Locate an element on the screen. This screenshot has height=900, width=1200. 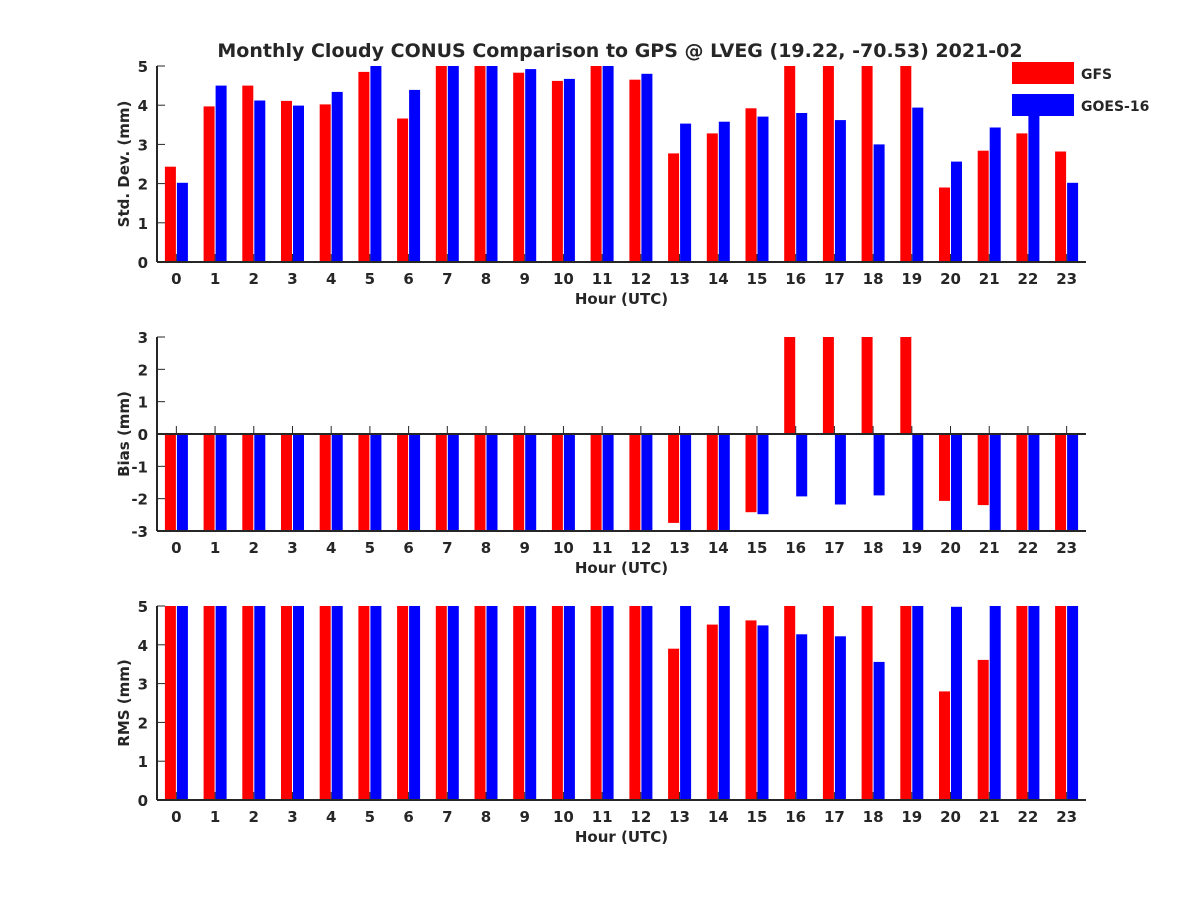
x-tick-label: 7 is located at coordinates (447, 548).